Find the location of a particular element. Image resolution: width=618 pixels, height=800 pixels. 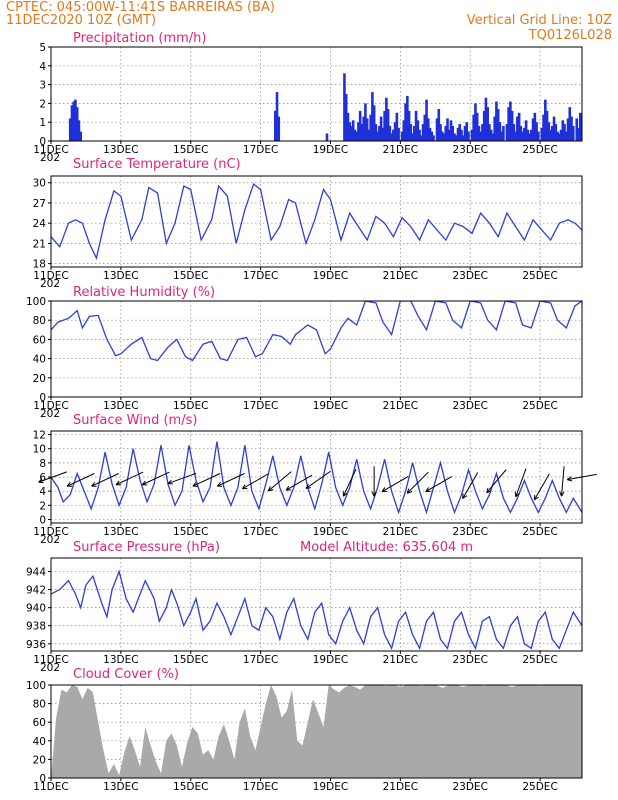

panel-frame is located at coordinates (316, 604).